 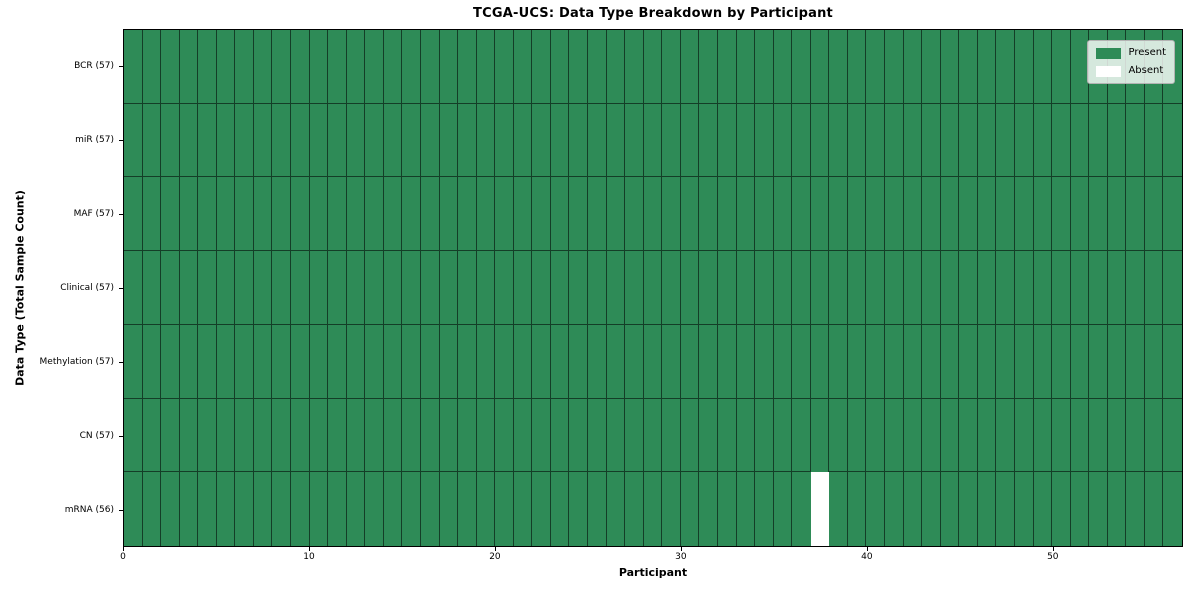 What do you see at coordinates (121, 362) in the screenshot?
I see `y-tick-mark` at bounding box center [121, 362].